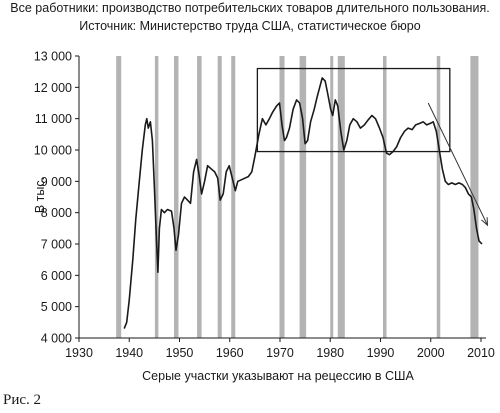 Image resolution: width=500 pixels, height=413 pixels. I want to click on y-tick-label: 13 000, so click(53, 57).